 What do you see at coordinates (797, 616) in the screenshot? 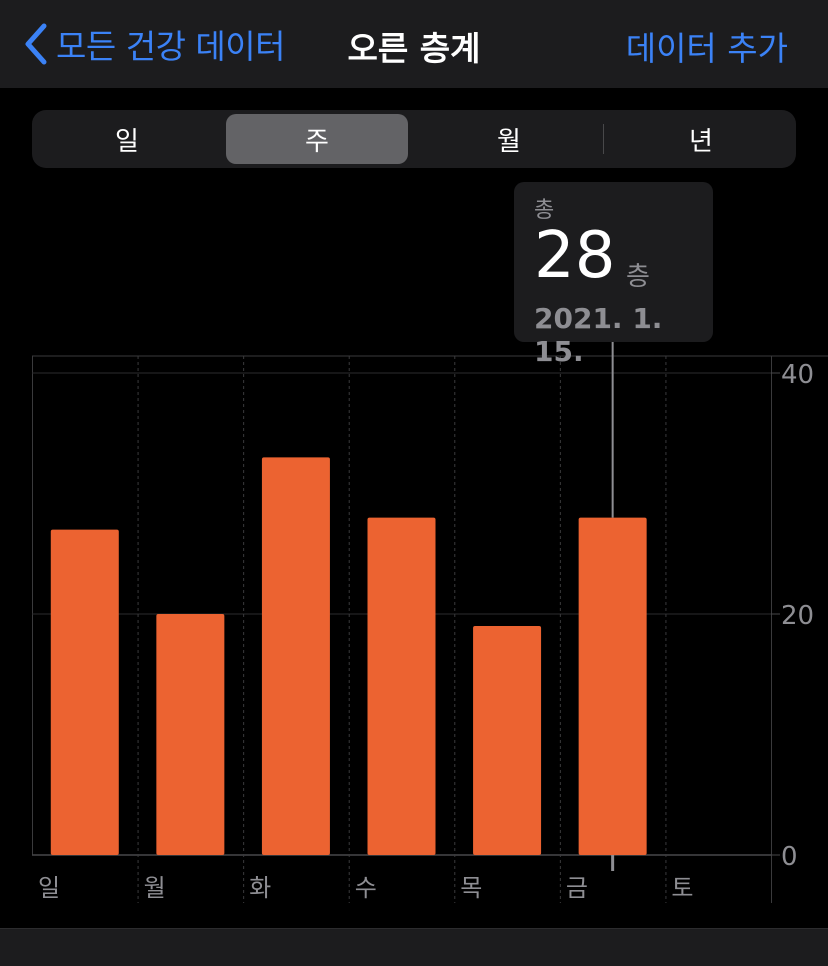
I see `y-tick-label: 20` at bounding box center [797, 616].